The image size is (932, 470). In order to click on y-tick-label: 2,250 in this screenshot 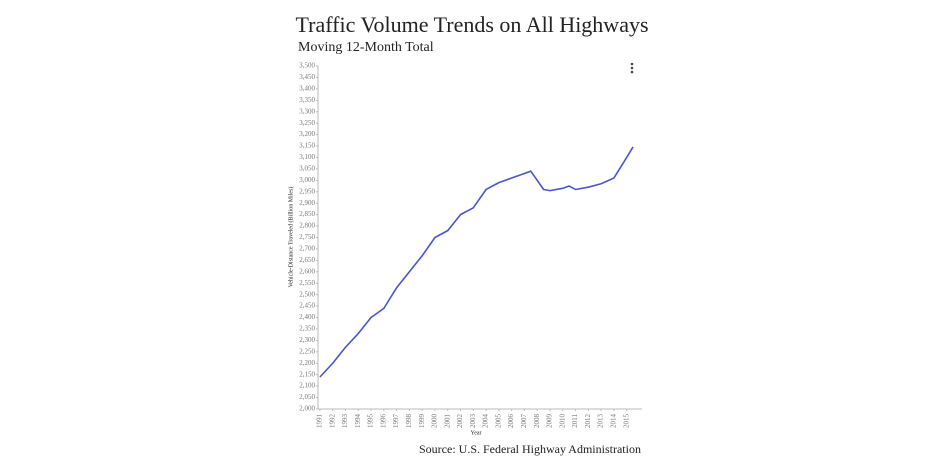, I will do `click(307, 351)`.